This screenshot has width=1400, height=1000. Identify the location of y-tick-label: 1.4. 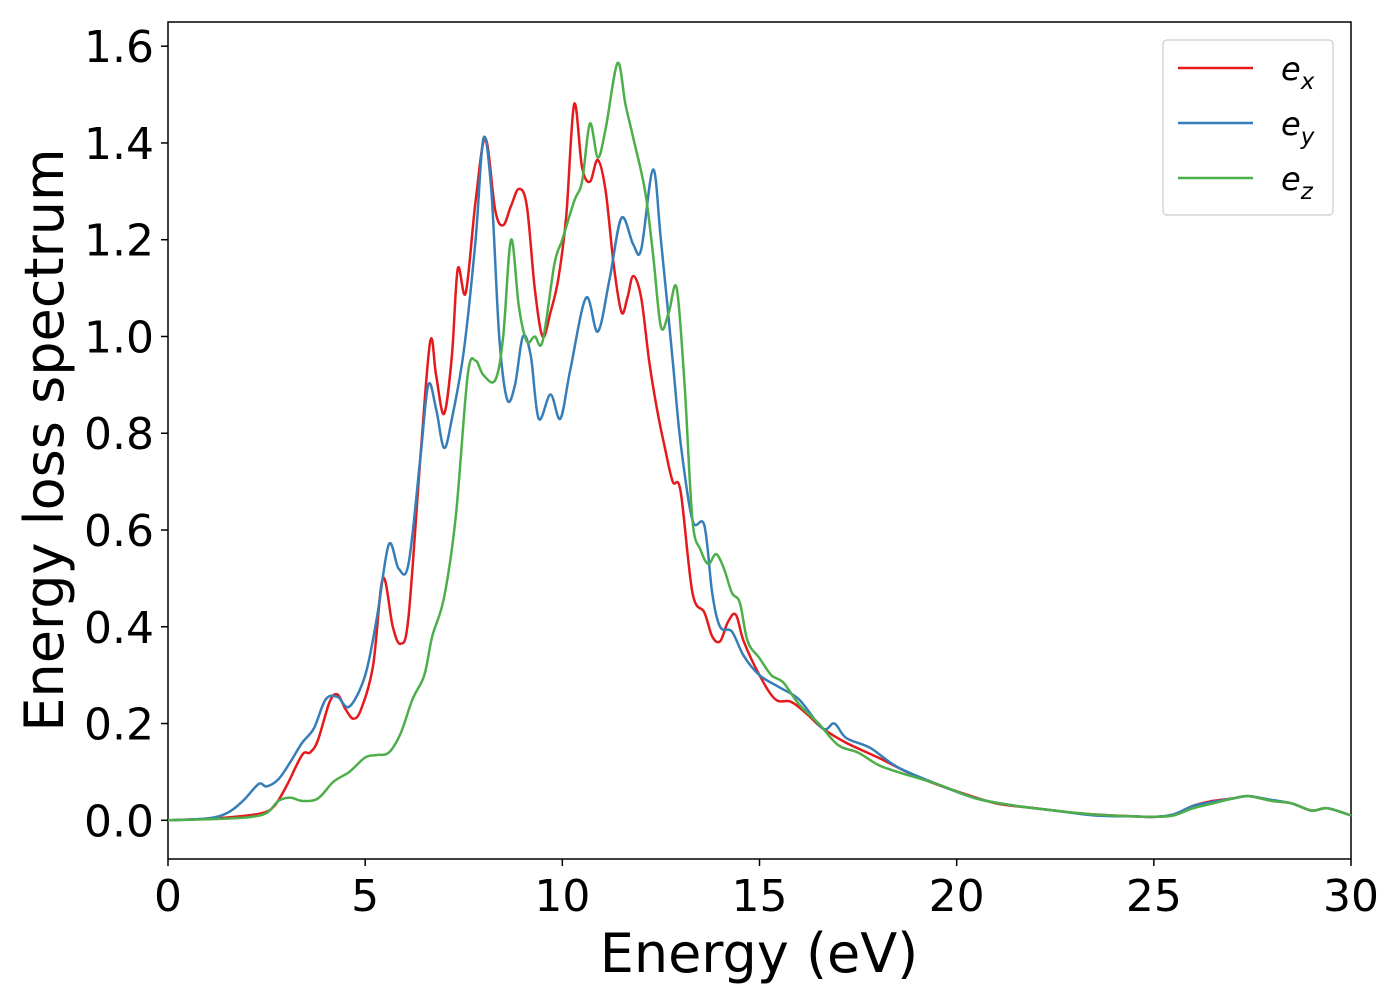
(119, 144).